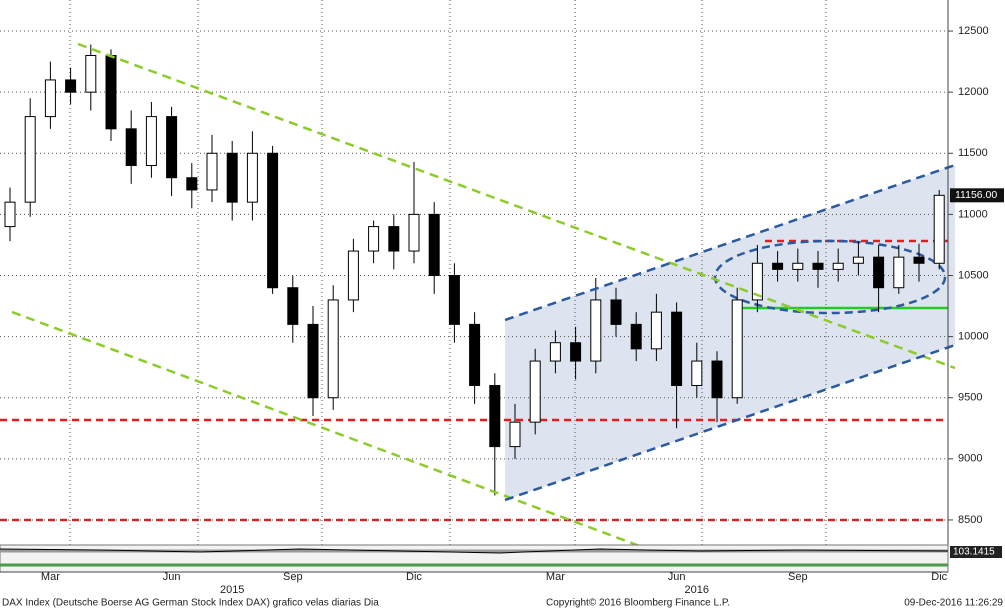 Image resolution: width=1005 pixels, height=610 pixels. I want to click on y-tick-label: 9000, so click(970, 459).